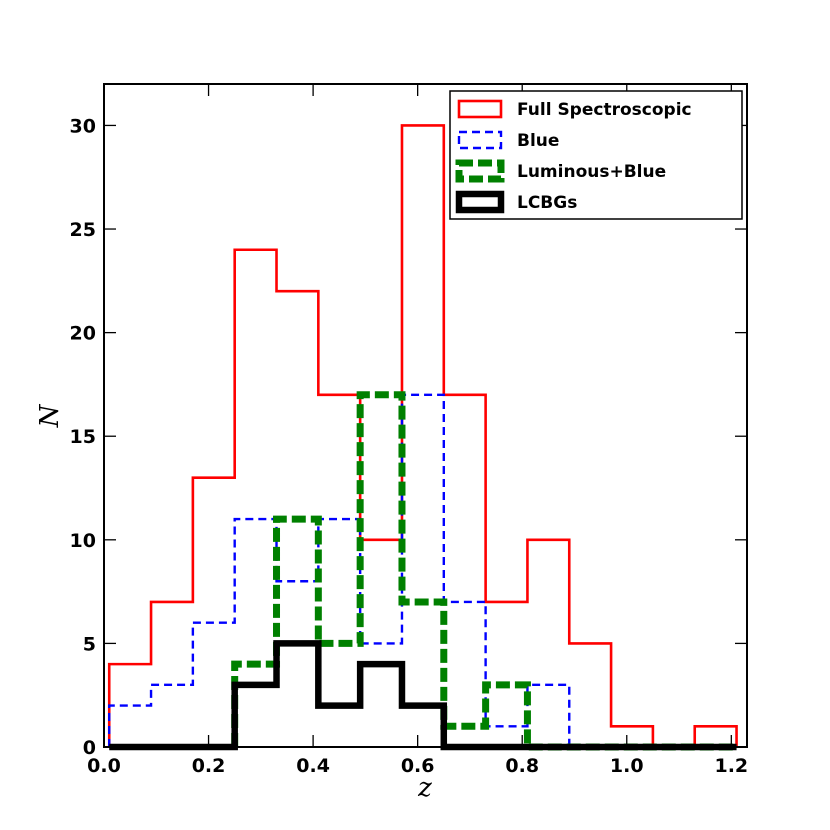  What do you see at coordinates (627, 766) in the screenshot?
I see `x-tick-label: 1.0` at bounding box center [627, 766].